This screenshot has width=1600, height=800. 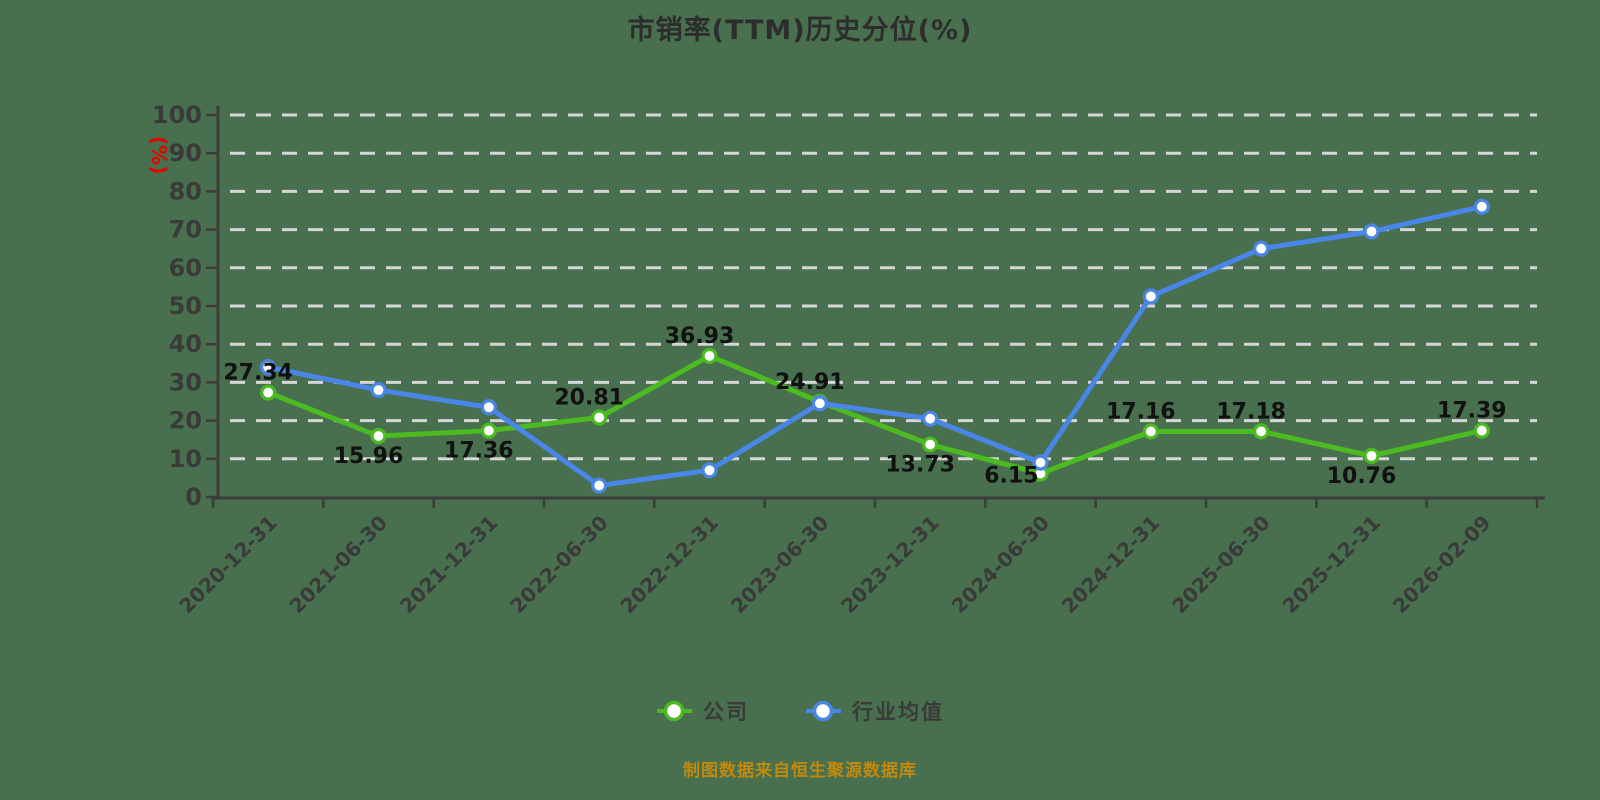 What do you see at coordinates (185, 421) in the screenshot?
I see `y-tick-label: 20` at bounding box center [185, 421].